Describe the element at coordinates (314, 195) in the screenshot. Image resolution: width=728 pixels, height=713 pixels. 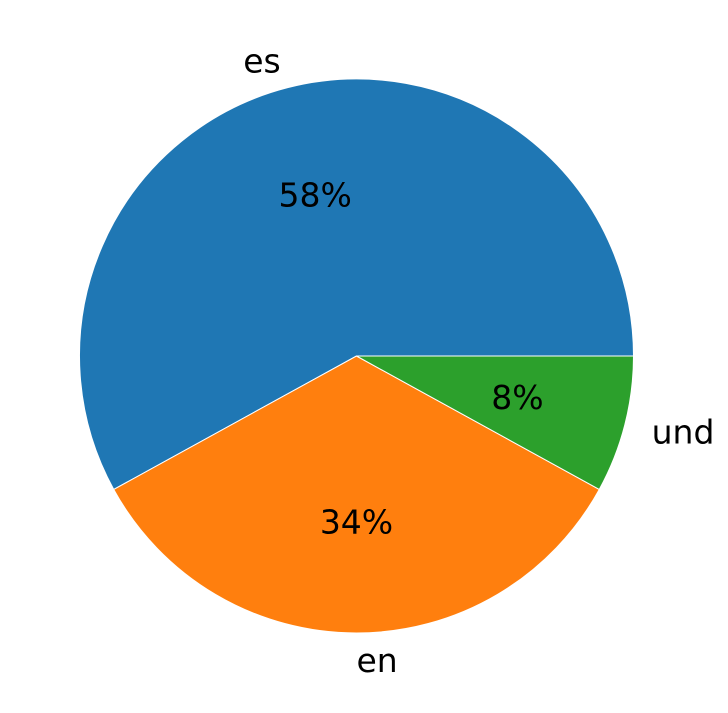
I see `pie-pct-label-es: 58%` at that location.